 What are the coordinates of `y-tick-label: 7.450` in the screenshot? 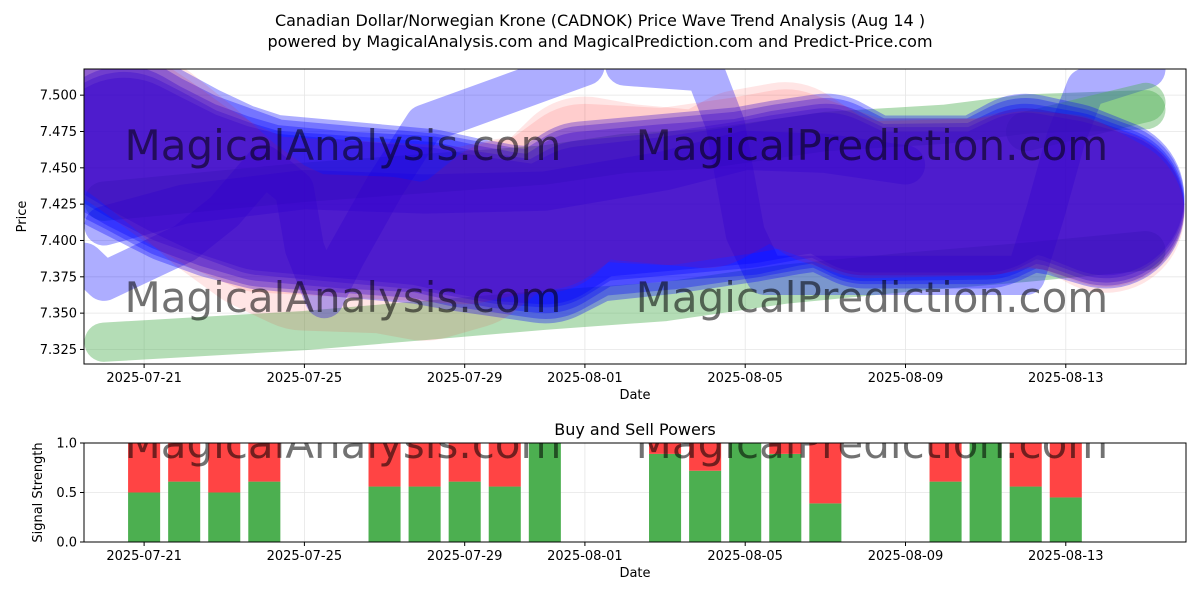 It's located at (58, 168).